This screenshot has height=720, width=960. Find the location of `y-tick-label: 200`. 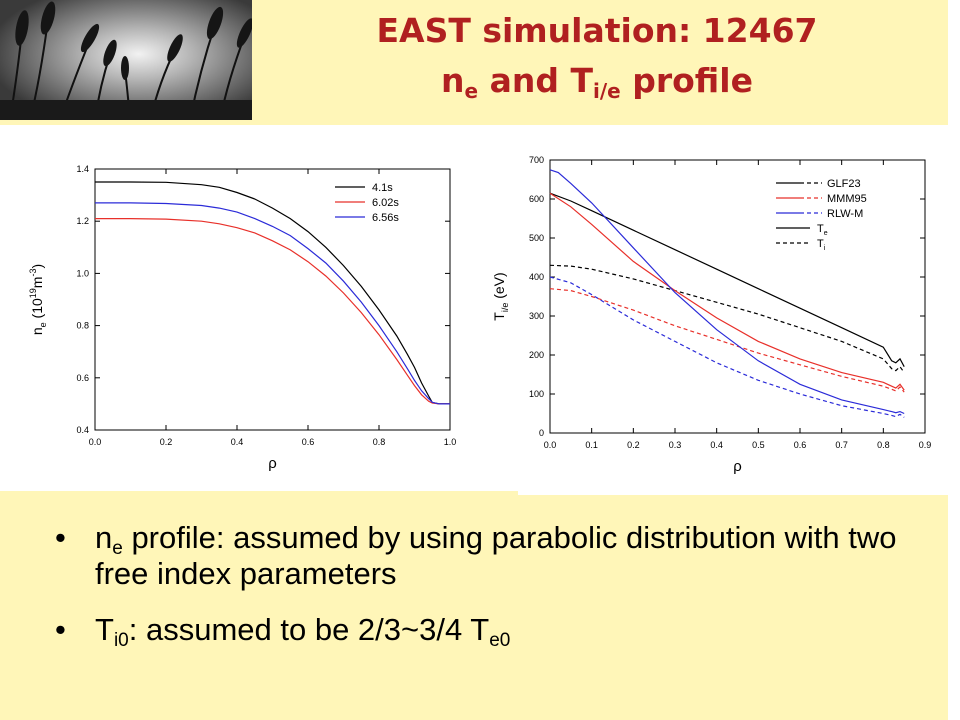

y-tick-label: 200 is located at coordinates (536, 355).